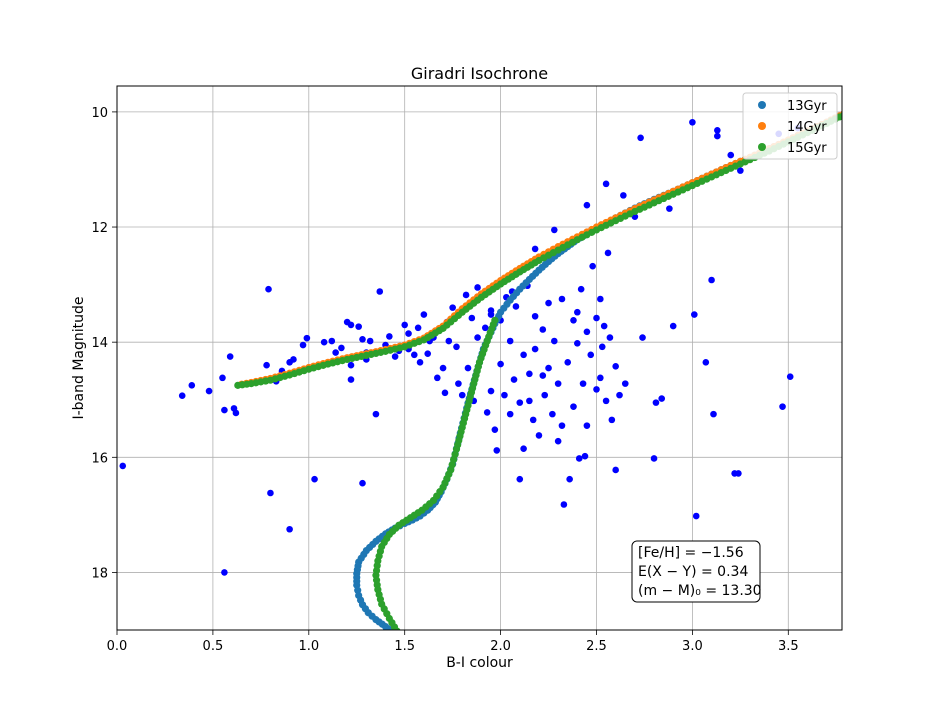 Image resolution: width=936 pixels, height=720 pixels. I want to click on legend-label: 14Gyr, so click(807, 127).